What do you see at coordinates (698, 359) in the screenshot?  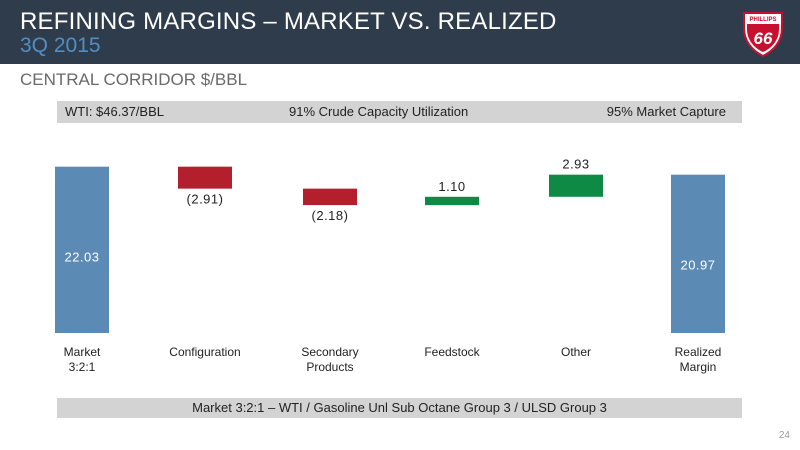 I see `category-label-5: Realized Margin` at bounding box center [698, 359].